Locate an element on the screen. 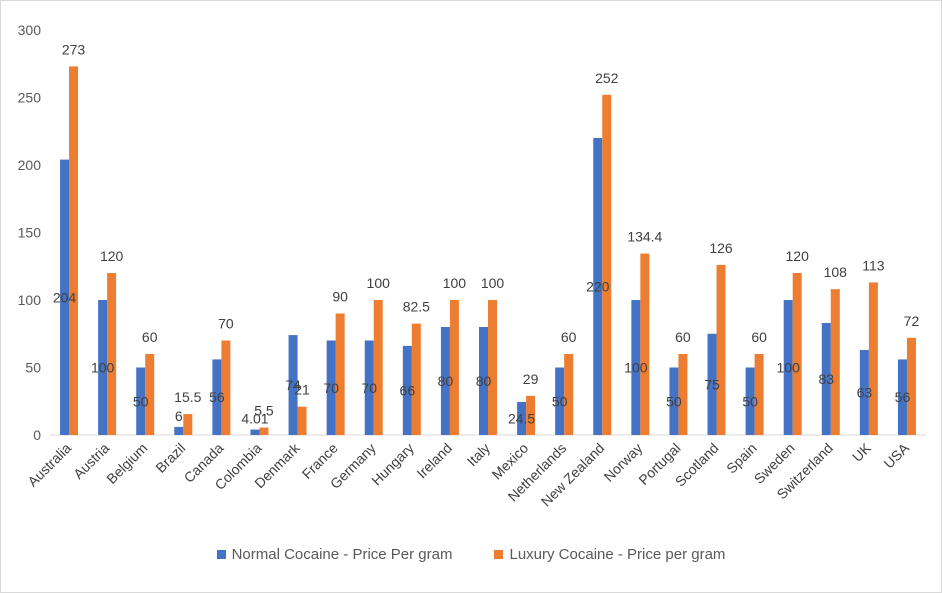 This screenshot has width=942, height=593. y-tick-label: 250 is located at coordinates (30, 98).